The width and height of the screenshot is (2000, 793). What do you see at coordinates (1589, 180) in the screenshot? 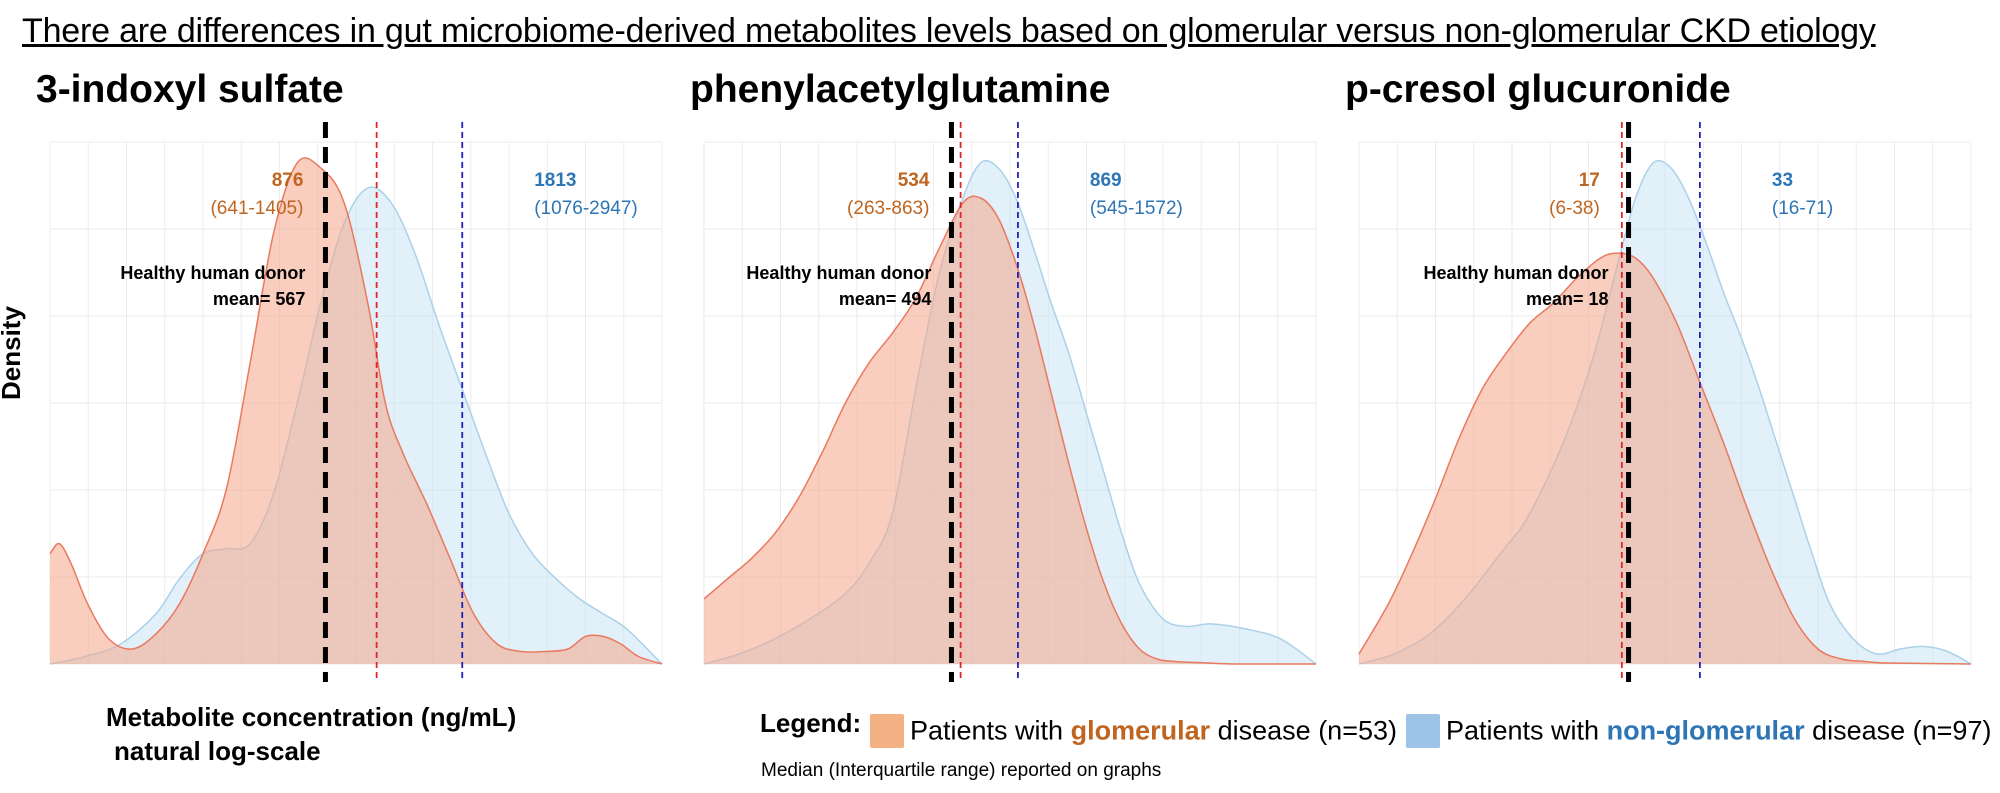
I see `glomerular-median-label: 17` at bounding box center [1589, 180].